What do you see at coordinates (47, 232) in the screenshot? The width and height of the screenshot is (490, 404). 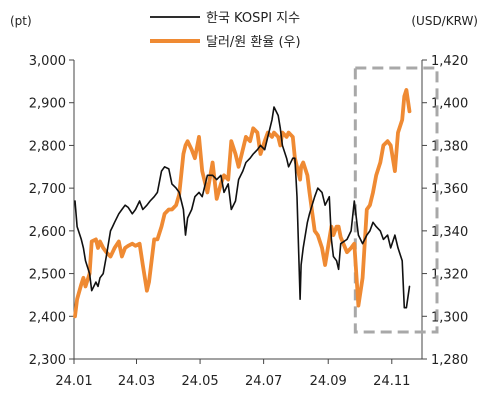 I see `y-left-tick-label: 2,600` at bounding box center [47, 232].